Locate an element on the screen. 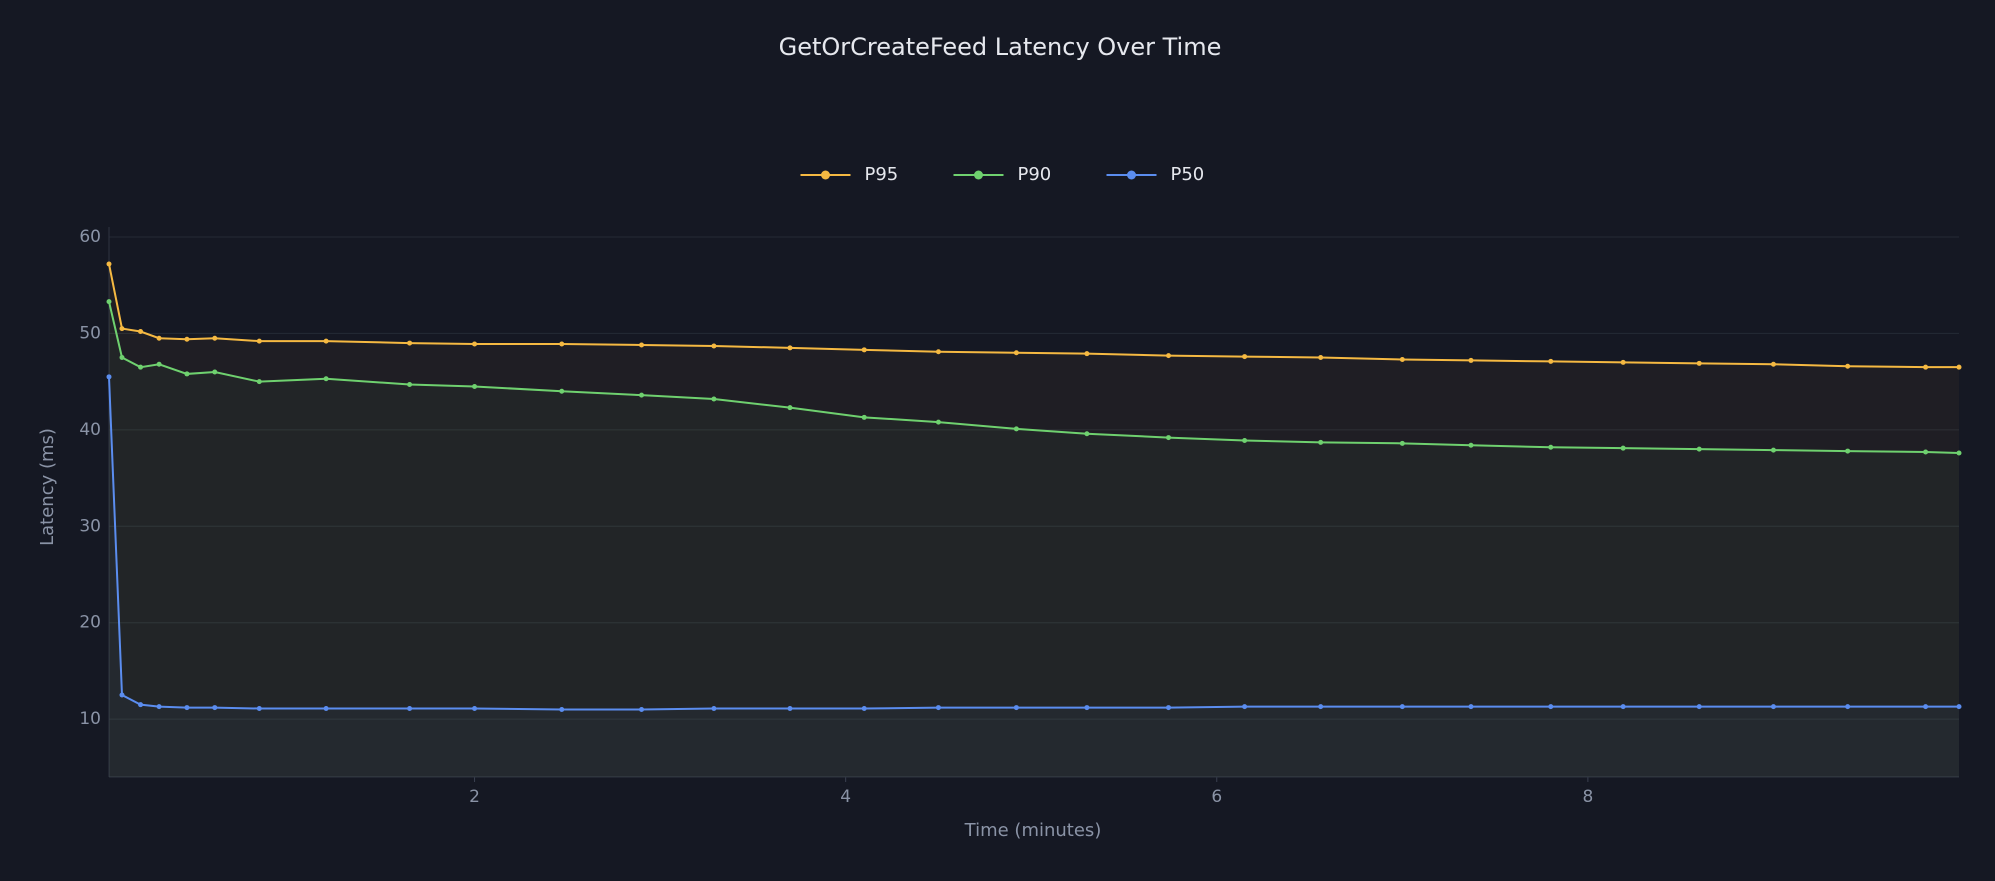 The width and height of the screenshot is (1995, 881). x-tick-label: 4 is located at coordinates (845, 797).